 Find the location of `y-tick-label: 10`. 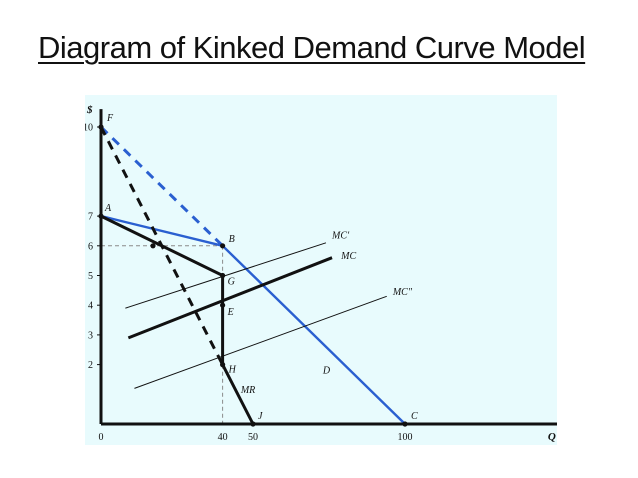

y-tick-label: 10 is located at coordinates (89, 128).